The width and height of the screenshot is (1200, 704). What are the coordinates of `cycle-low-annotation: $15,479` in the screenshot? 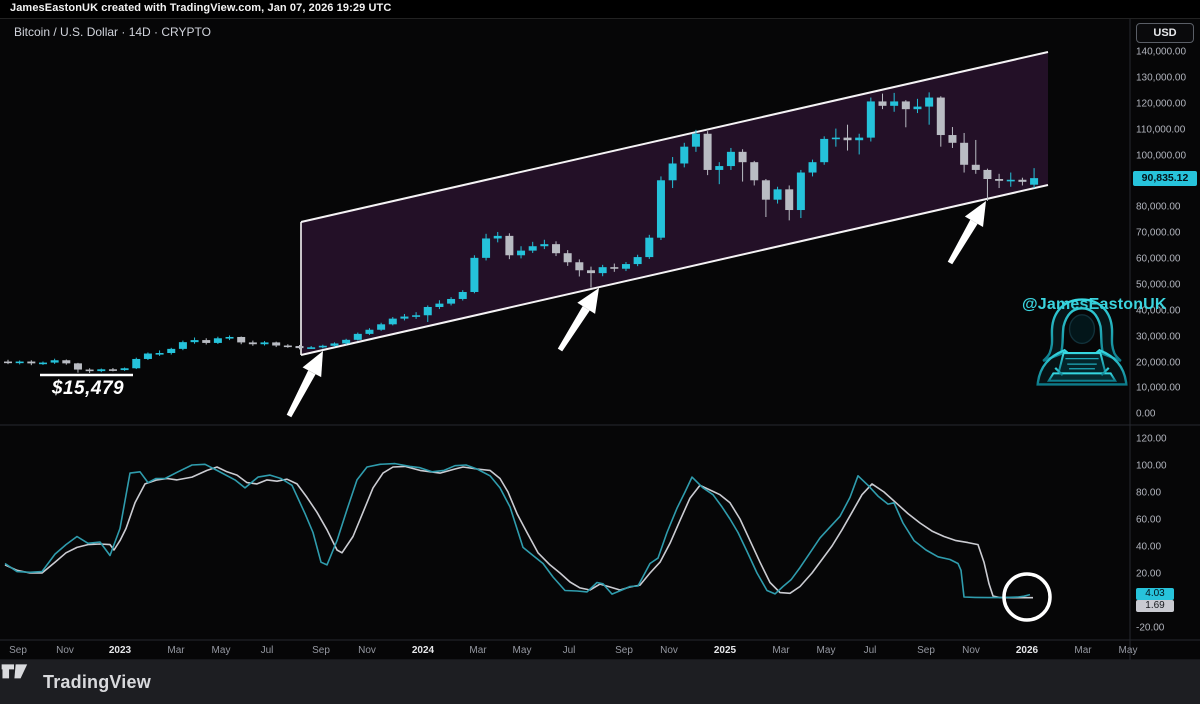 It's located at (88, 388).